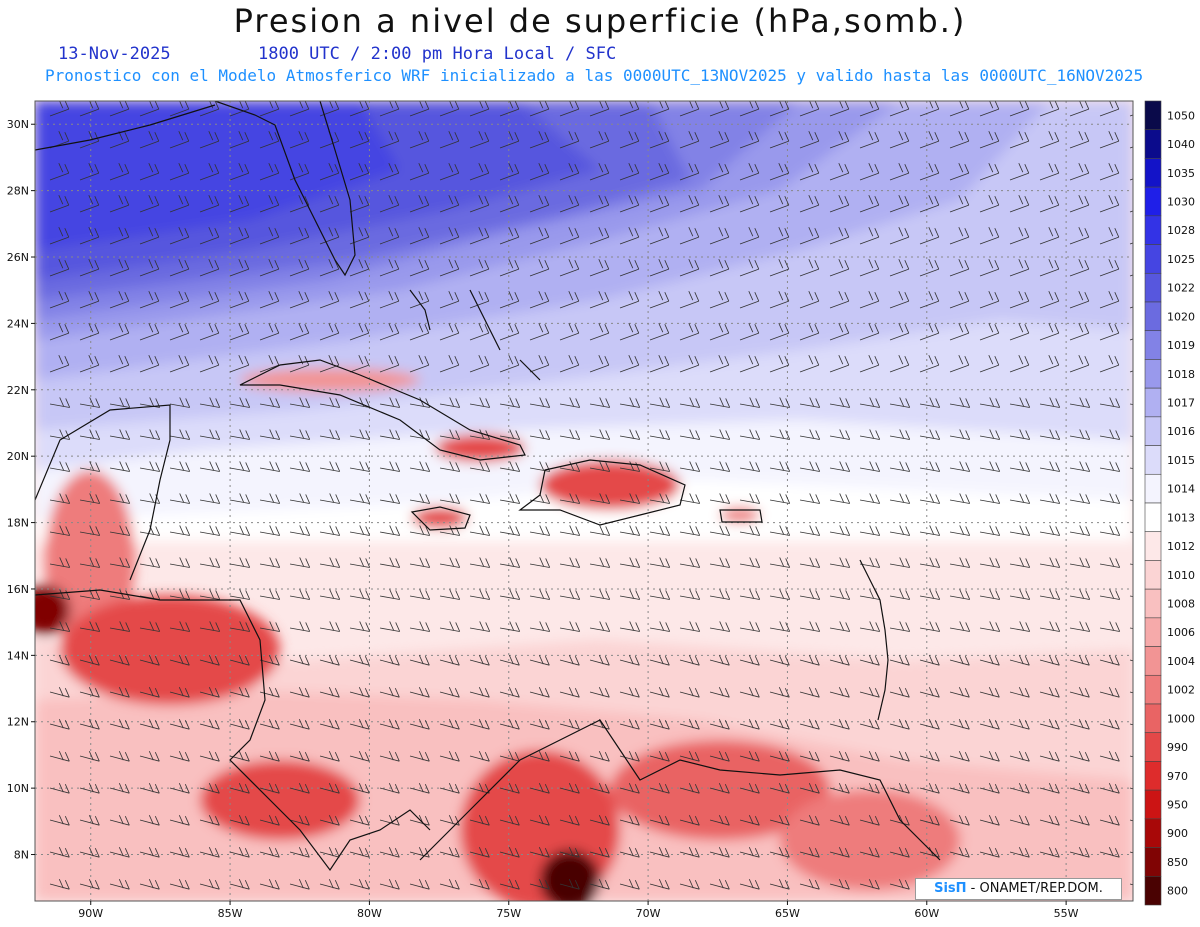 The image size is (1200, 927). What do you see at coordinates (103, 492) in the screenshot?
I see `yucatan-coast` at bounding box center [103, 492].